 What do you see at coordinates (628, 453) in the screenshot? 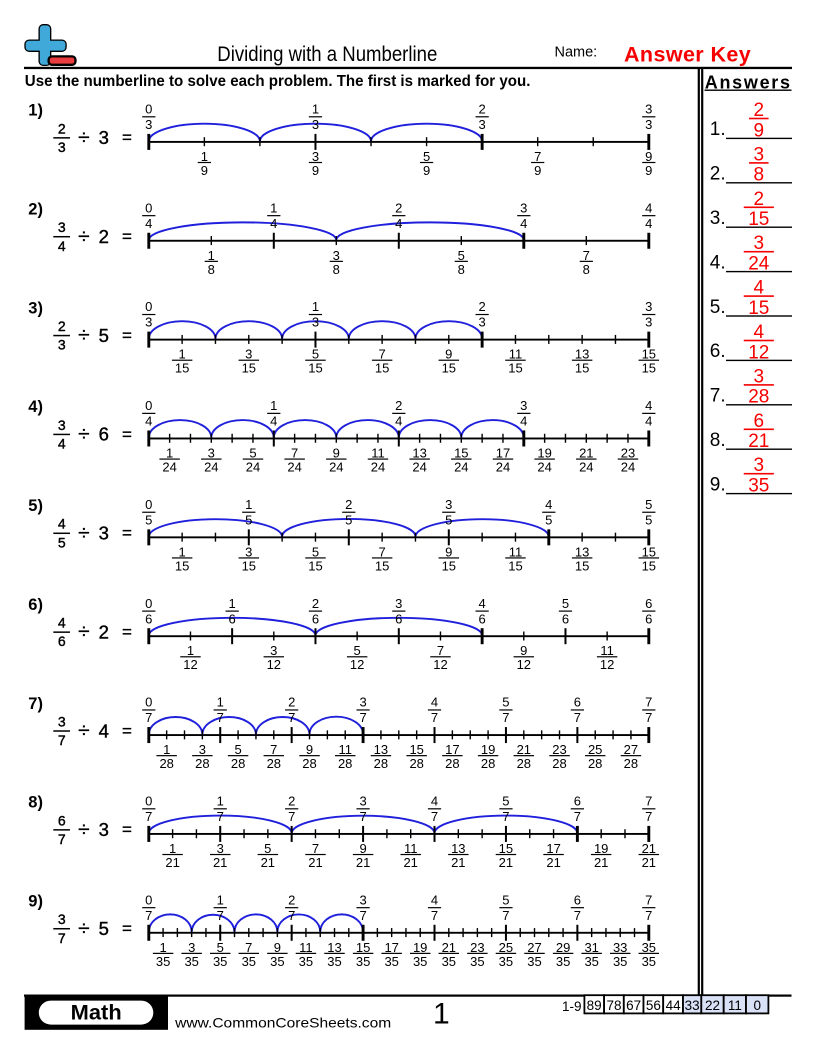
I see `svg-text: 23` at bounding box center [628, 453].